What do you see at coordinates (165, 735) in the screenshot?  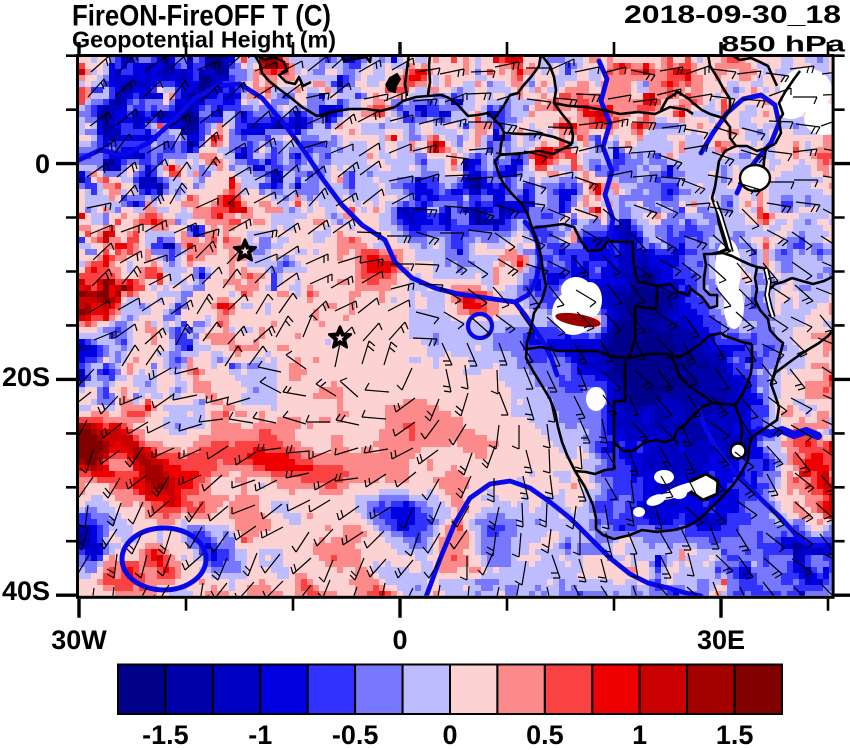 I see `svg-text: -1.5` at bounding box center [165, 735].